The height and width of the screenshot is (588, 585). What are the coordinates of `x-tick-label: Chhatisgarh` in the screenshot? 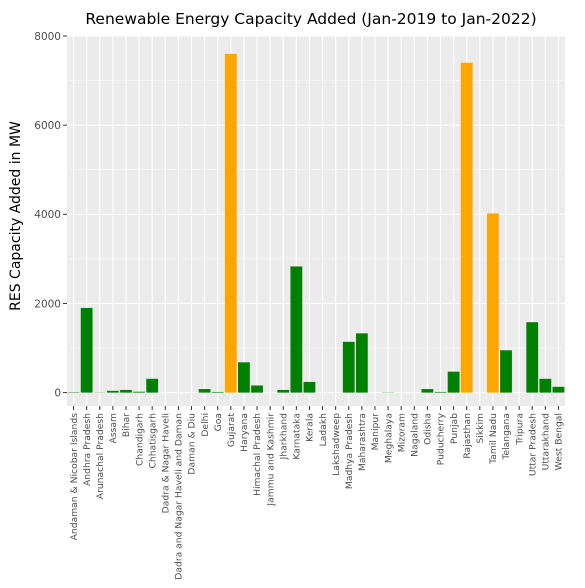 It's located at (152, 441).